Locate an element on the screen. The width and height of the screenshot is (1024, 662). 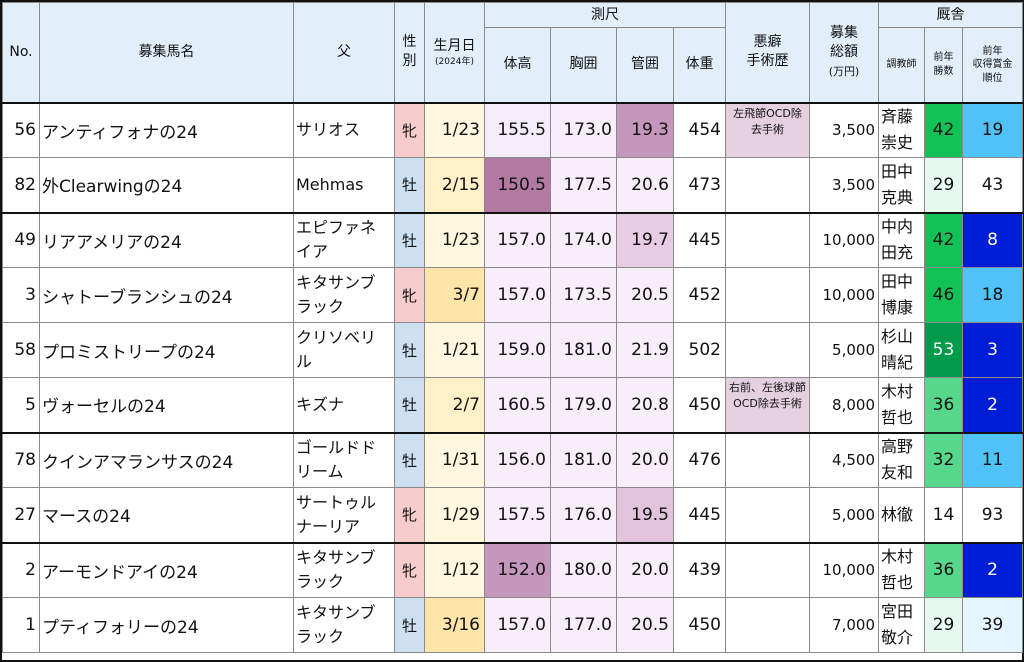
header-measure-group: 測尺 is located at coordinates (605, 15).